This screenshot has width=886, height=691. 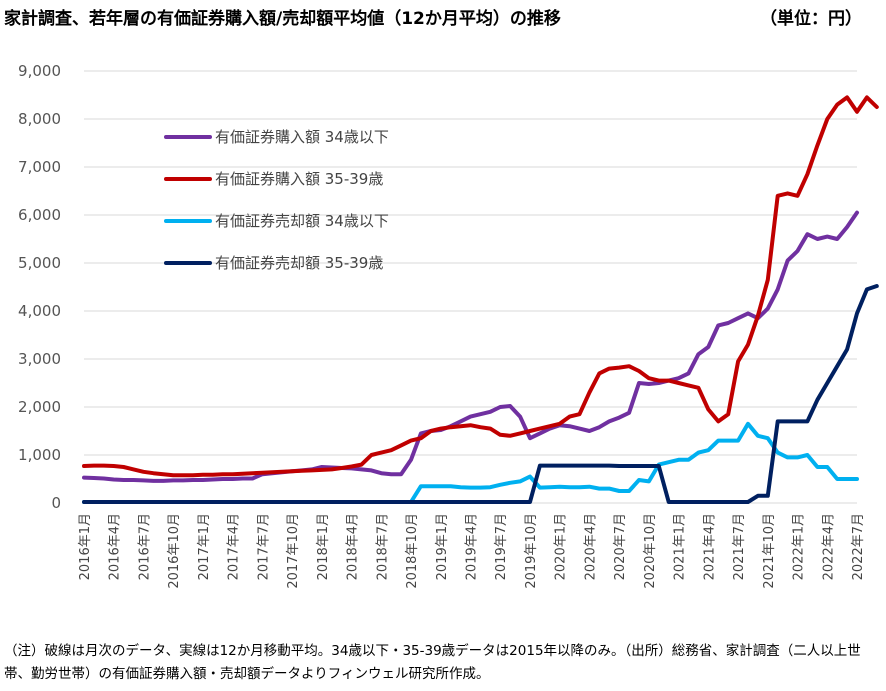 What do you see at coordinates (299, 263) in the screenshot?
I see `legend-label: 有価証券売却額 35-39歳` at bounding box center [299, 263].